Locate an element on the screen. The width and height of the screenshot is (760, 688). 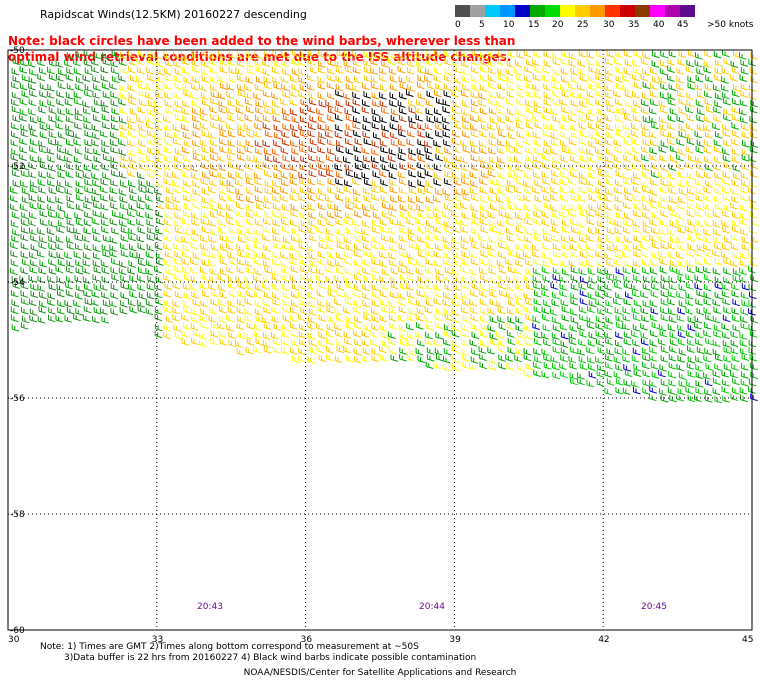
legend-label: 45 is located at coordinates (683, 25).